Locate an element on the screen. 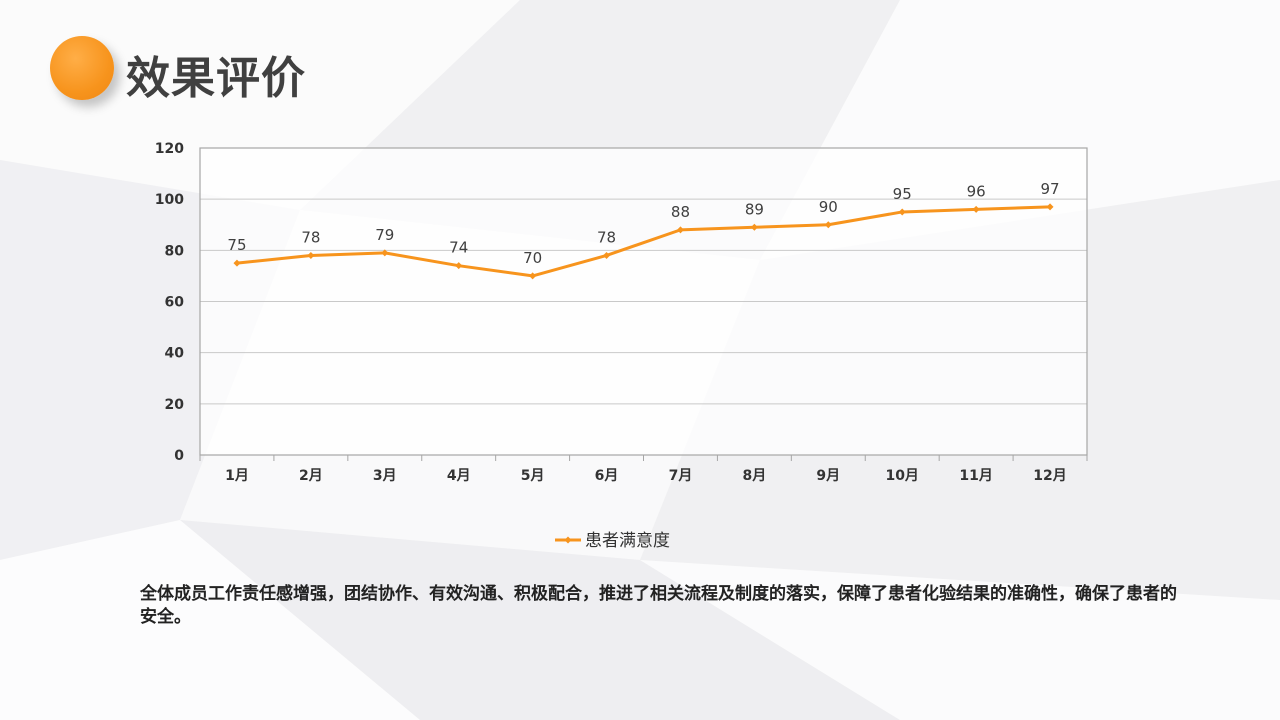 The height and width of the screenshot is (720, 1280). x-tick-label: 1月 is located at coordinates (237, 476).